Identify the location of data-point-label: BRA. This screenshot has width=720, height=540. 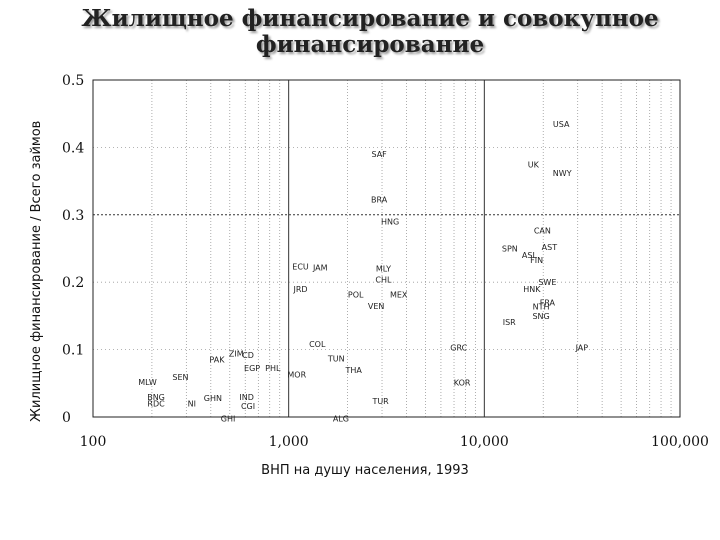
(379, 199).